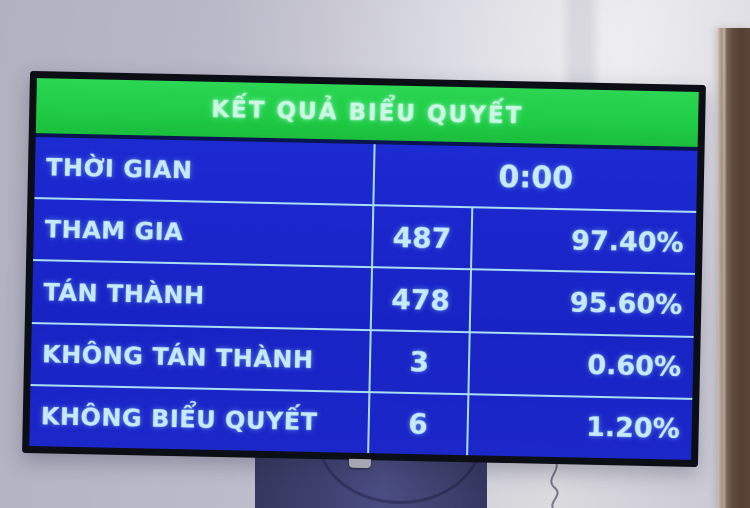 The width and height of the screenshot is (750, 508). Describe the element at coordinates (580, 365) in the screenshot. I see `percent-cell: 0.60%` at that location.